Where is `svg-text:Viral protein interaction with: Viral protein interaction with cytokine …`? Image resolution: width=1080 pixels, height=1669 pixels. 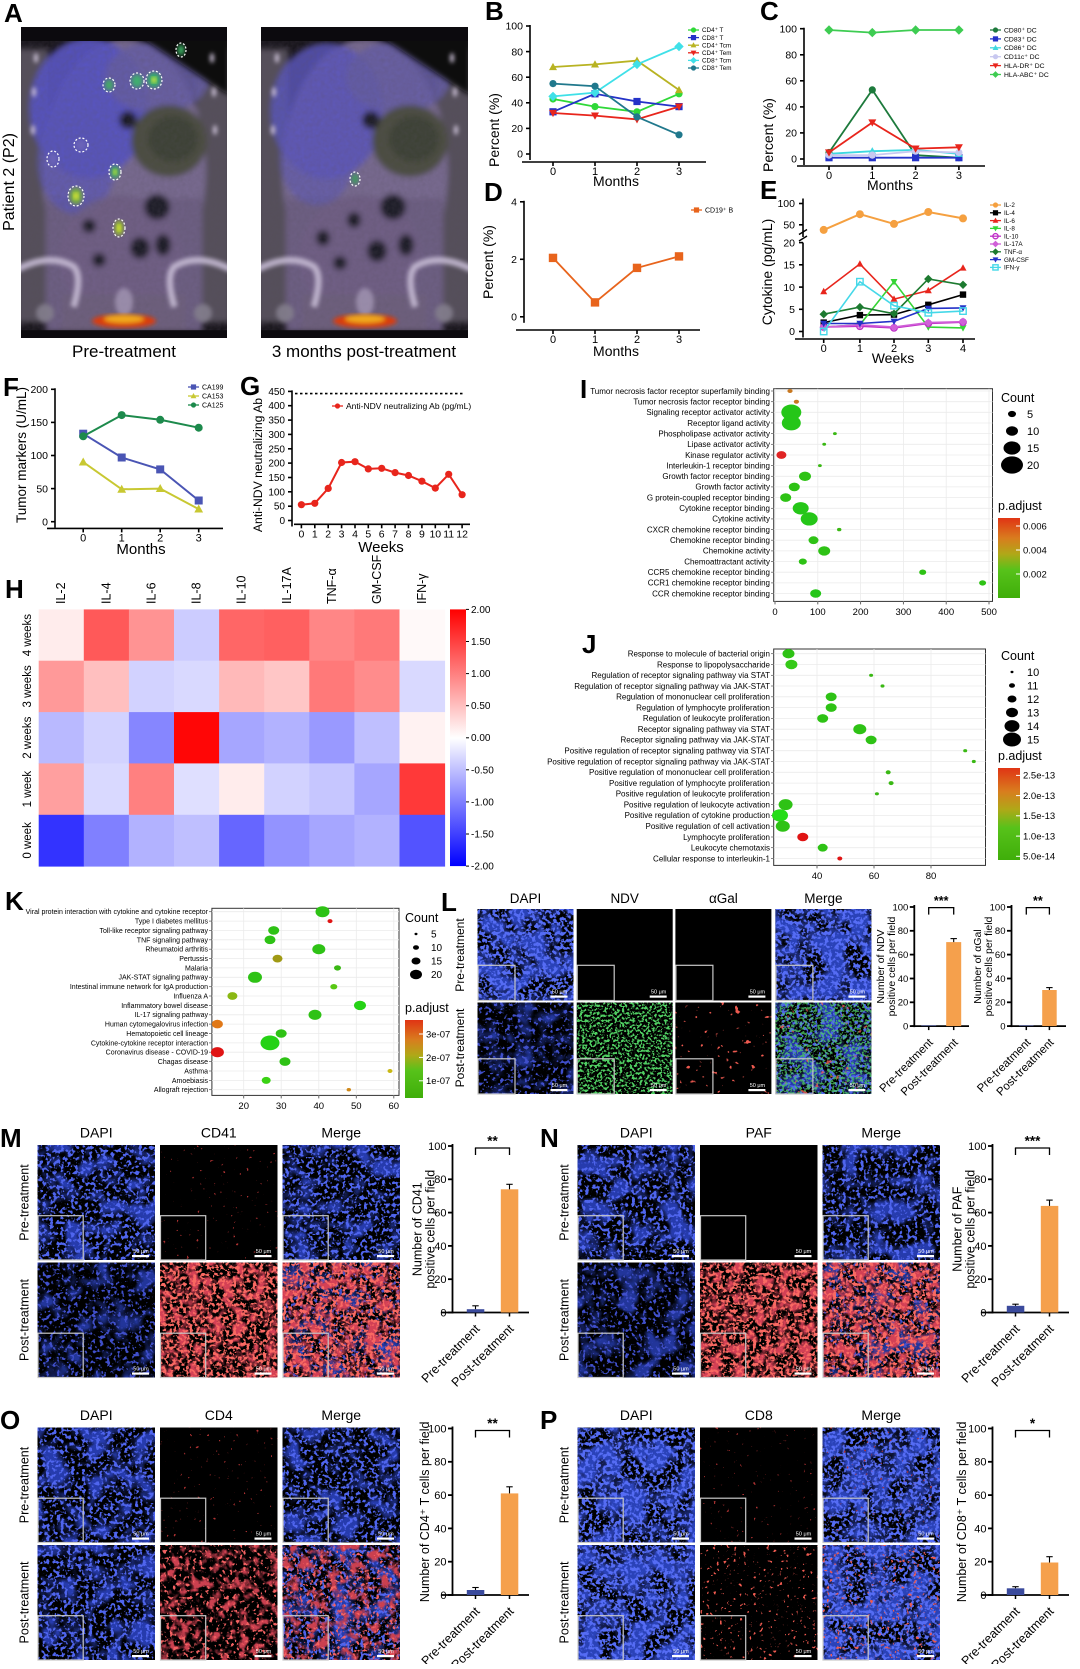
svg-text:Viral protein interaction with: Viral protein interaction with cytokine … is located at coordinates (117, 912).